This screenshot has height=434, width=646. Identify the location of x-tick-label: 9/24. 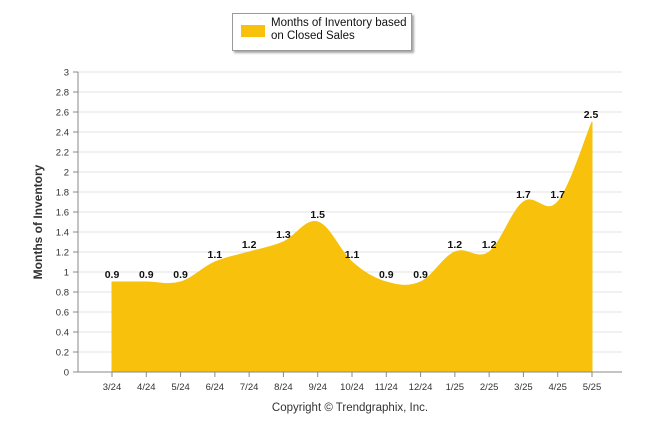
(317, 387).